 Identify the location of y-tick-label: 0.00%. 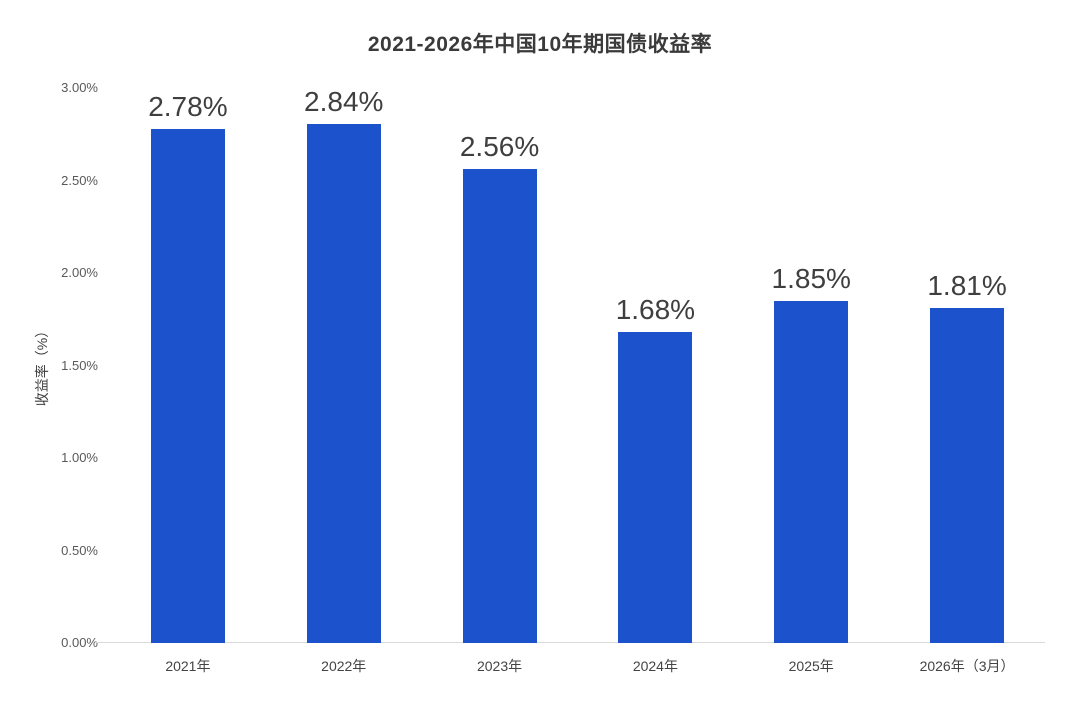
(79, 642).